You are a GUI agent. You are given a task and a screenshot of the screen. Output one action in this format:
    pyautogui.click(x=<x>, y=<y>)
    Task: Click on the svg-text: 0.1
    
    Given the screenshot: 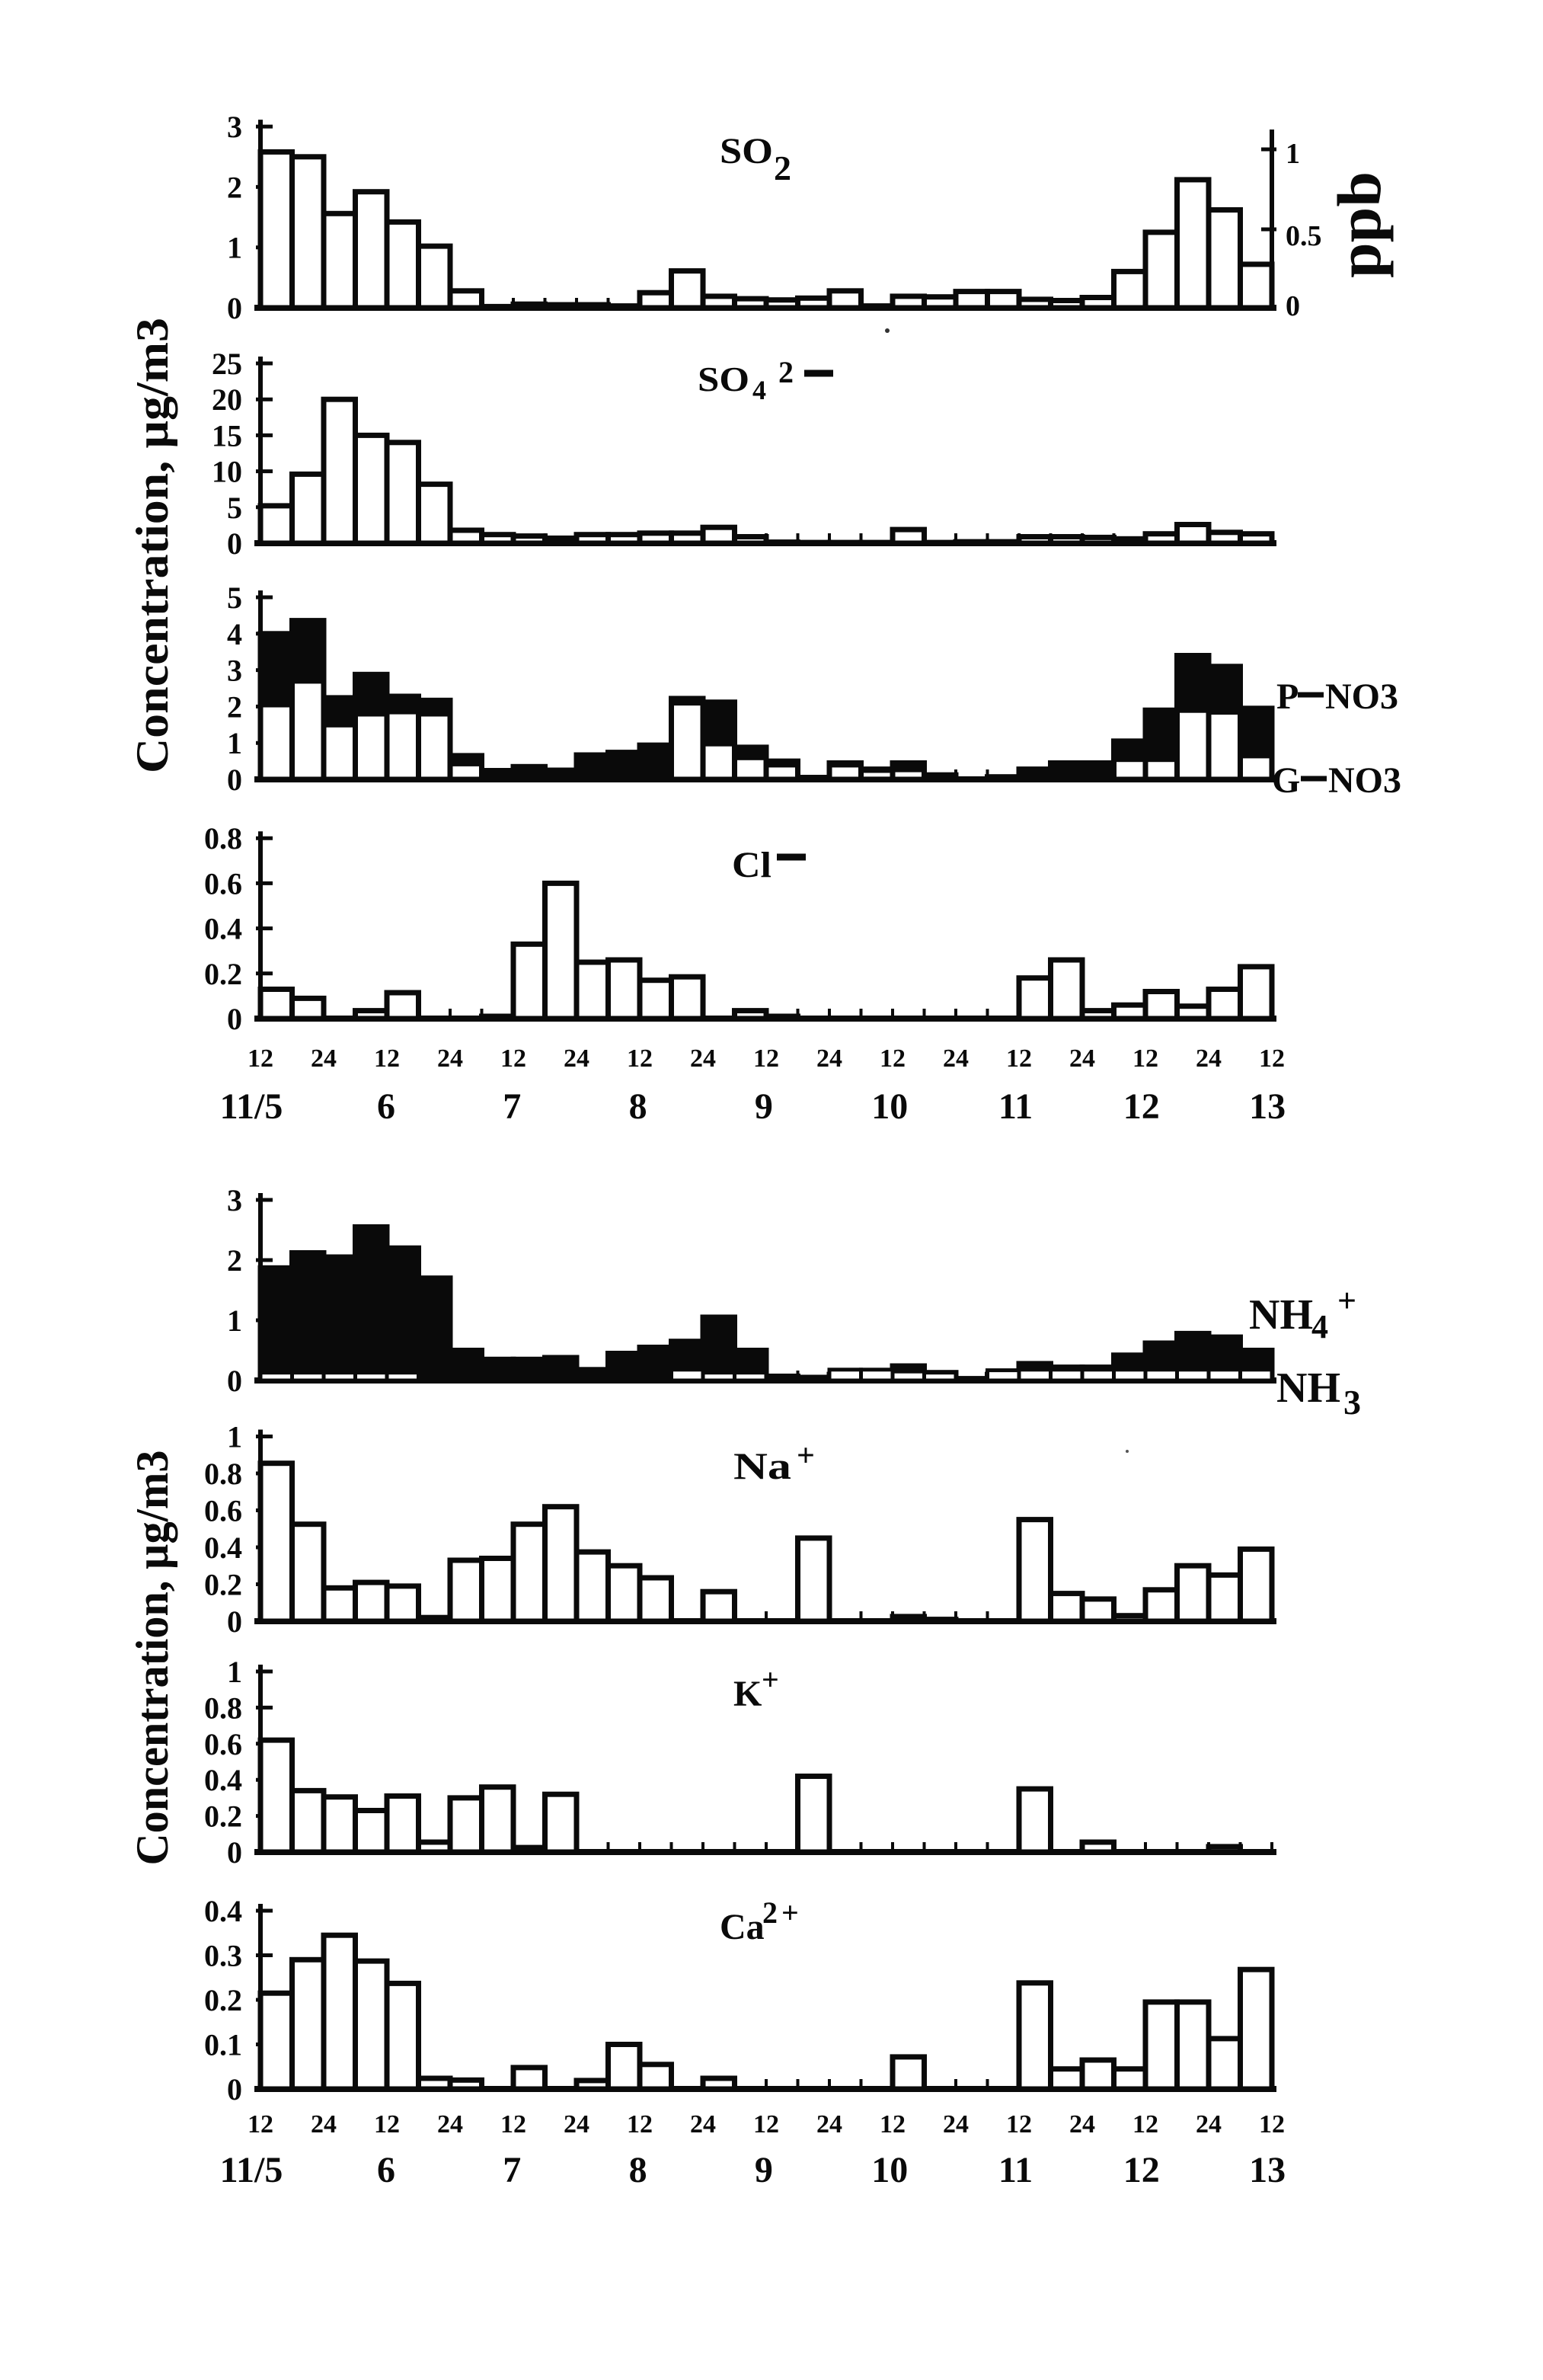 What is the action you would take?
    pyautogui.click(x=223, y=2045)
    